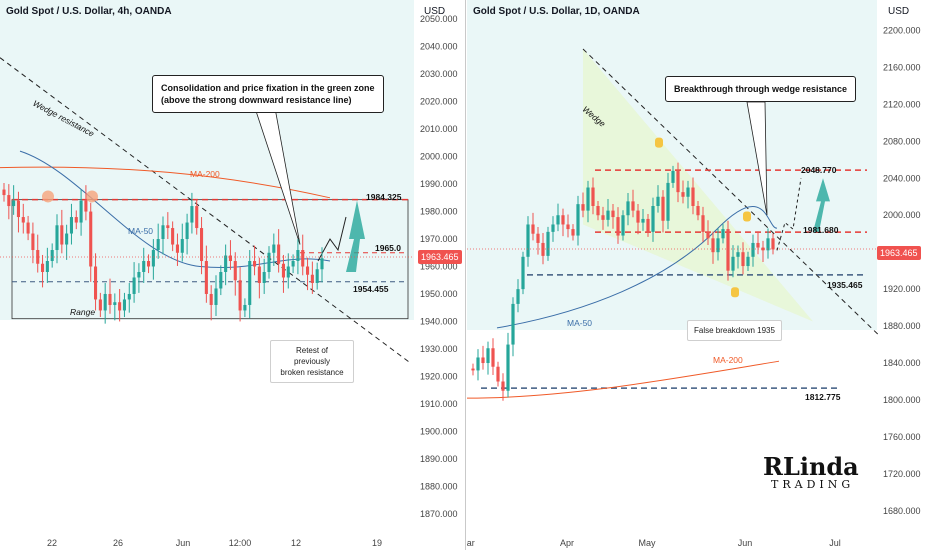 The image size is (932, 550). Describe the element at coordinates (761, 89) in the screenshot. I see `right-annotation-note: Breakthrough through wedge resistance` at that location.